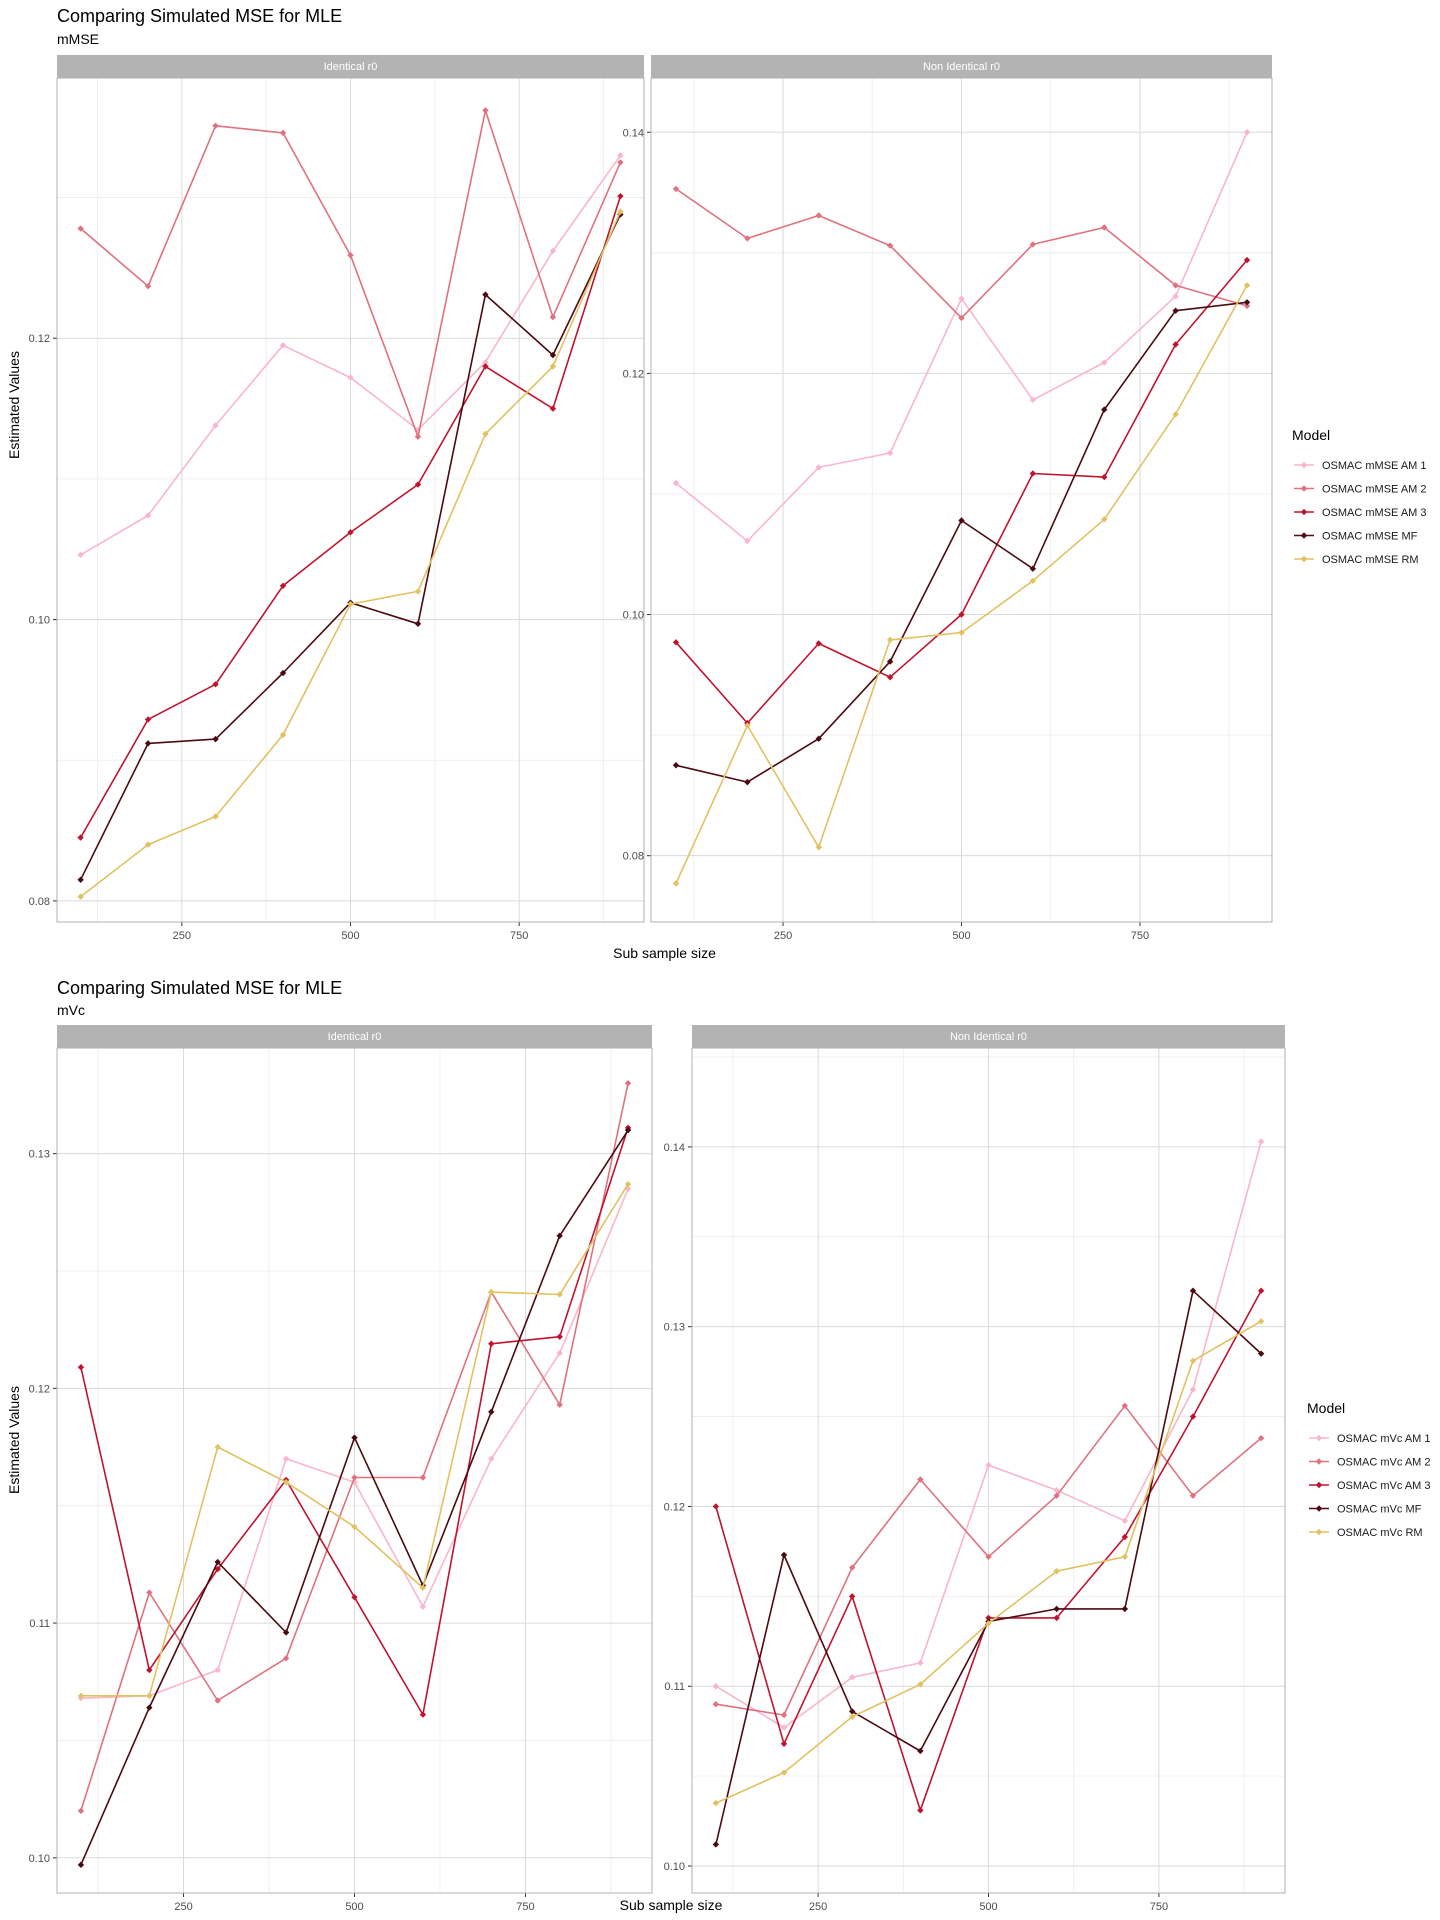 This screenshot has height=1920, width=1440. What do you see at coordinates (633, 616) in the screenshot?
I see `y-tick-label: 0.10` at bounding box center [633, 616].